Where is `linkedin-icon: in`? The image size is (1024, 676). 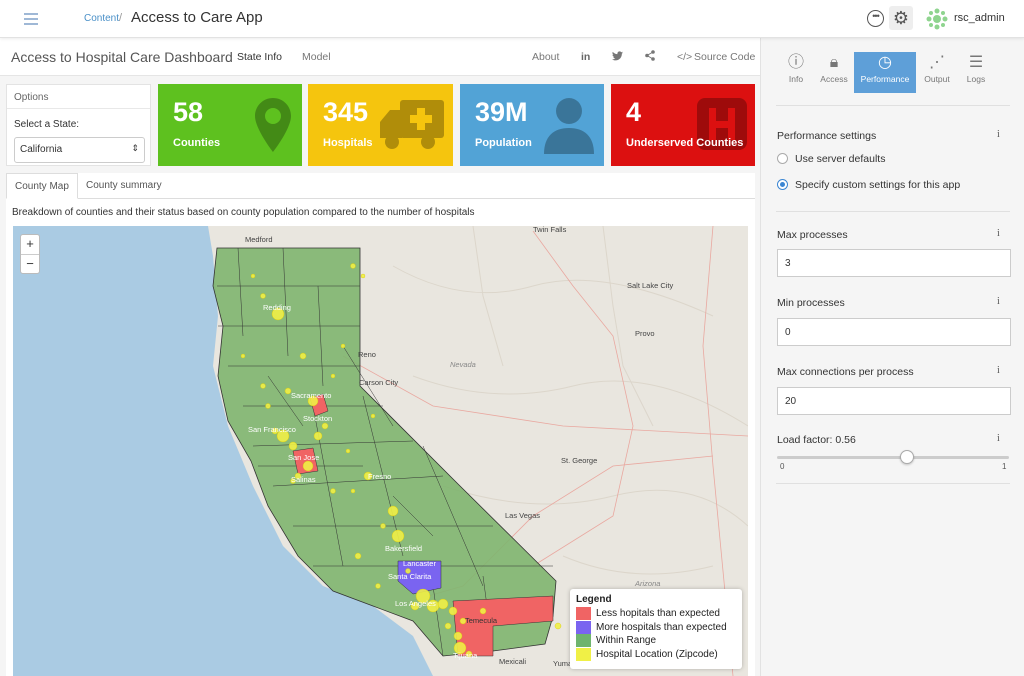
linkedin-icon: in is located at coordinates (586, 57).